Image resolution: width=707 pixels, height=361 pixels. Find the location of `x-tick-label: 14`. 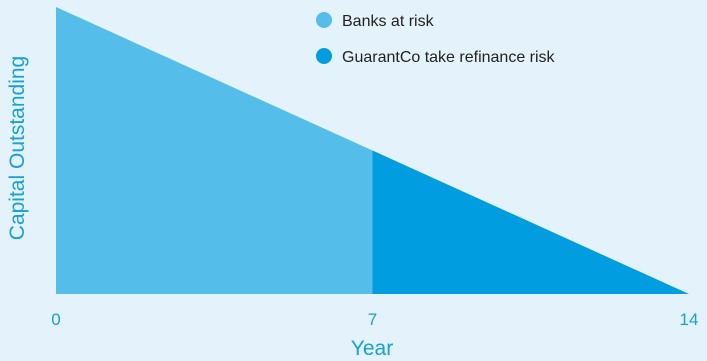

x-tick-label: 14 is located at coordinates (689, 319).